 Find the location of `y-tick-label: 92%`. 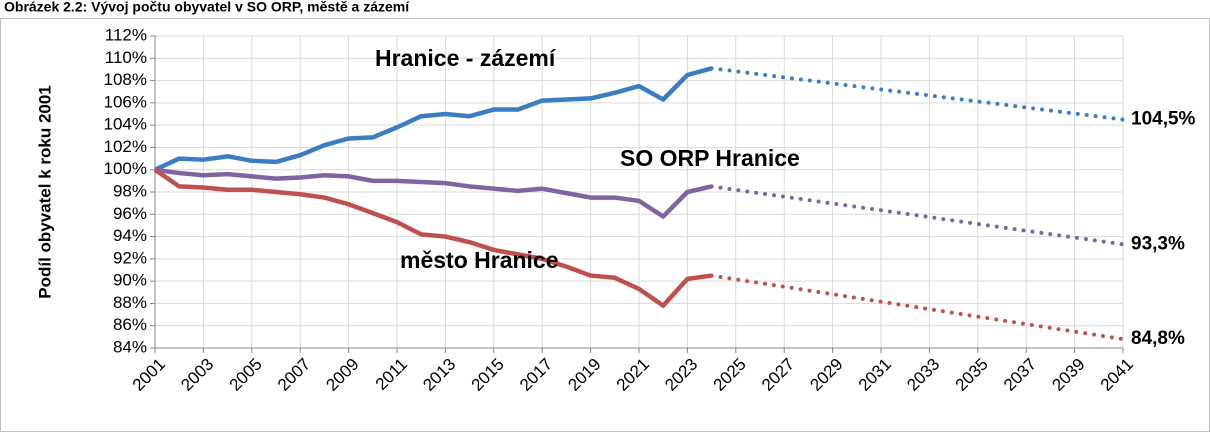

y-tick-label: 92% is located at coordinates (130, 257).